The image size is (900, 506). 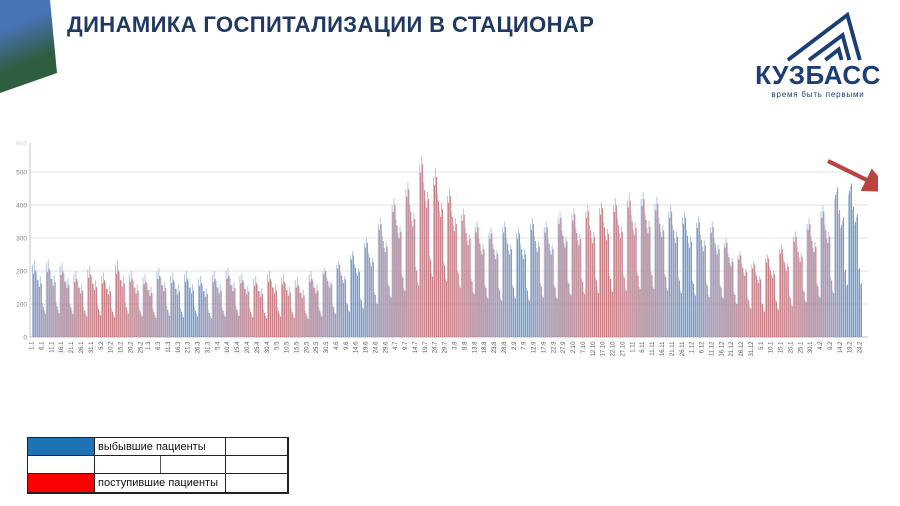 What do you see at coordinates (297, 347) in the screenshot?
I see `x-axis-label: 15.5` at bounding box center [297, 347].